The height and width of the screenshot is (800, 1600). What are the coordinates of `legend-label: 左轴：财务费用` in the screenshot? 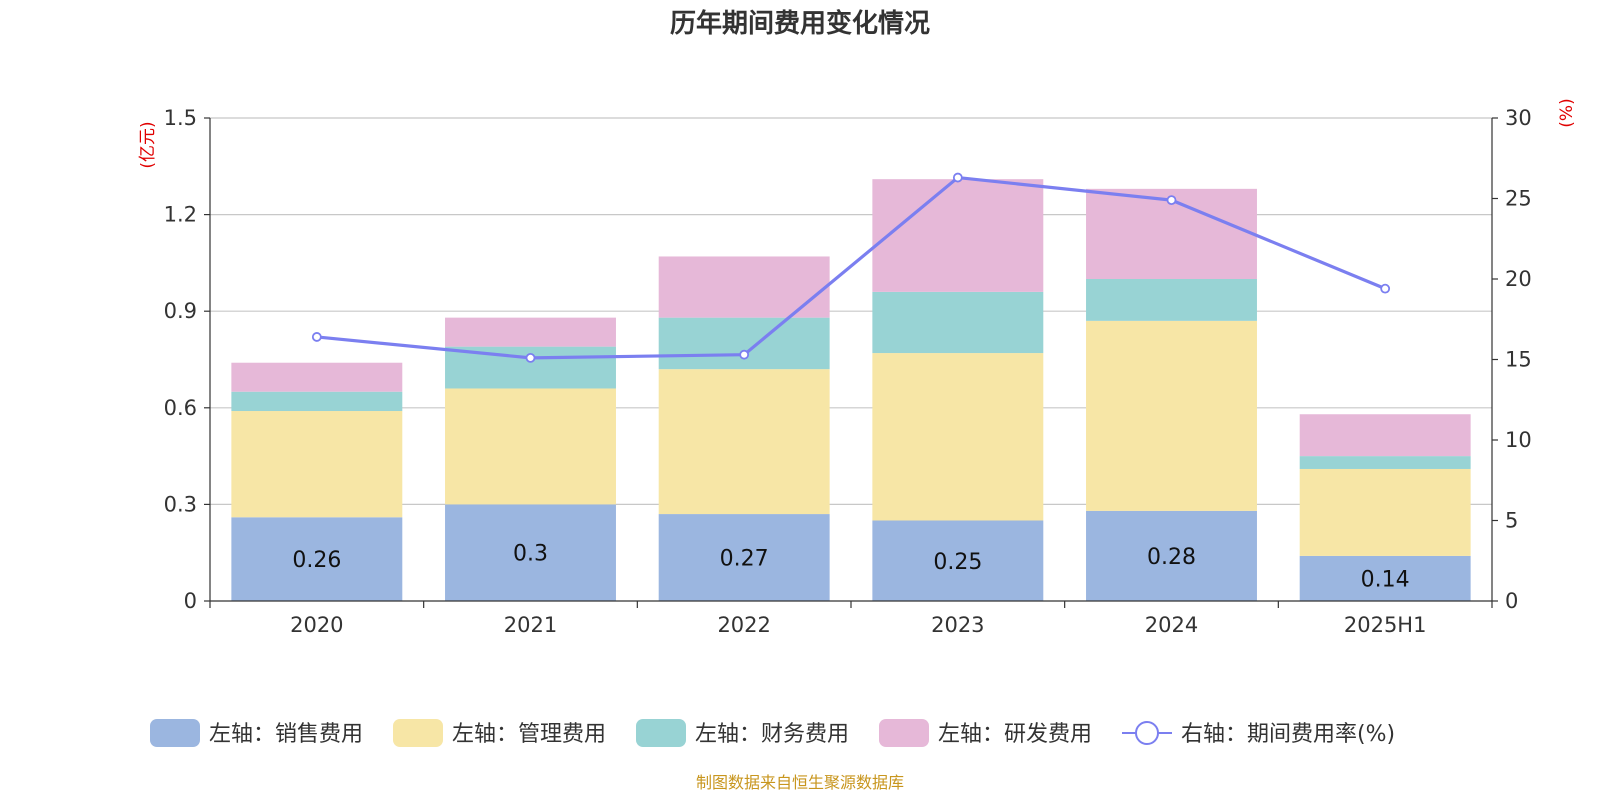 It's located at (772, 734).